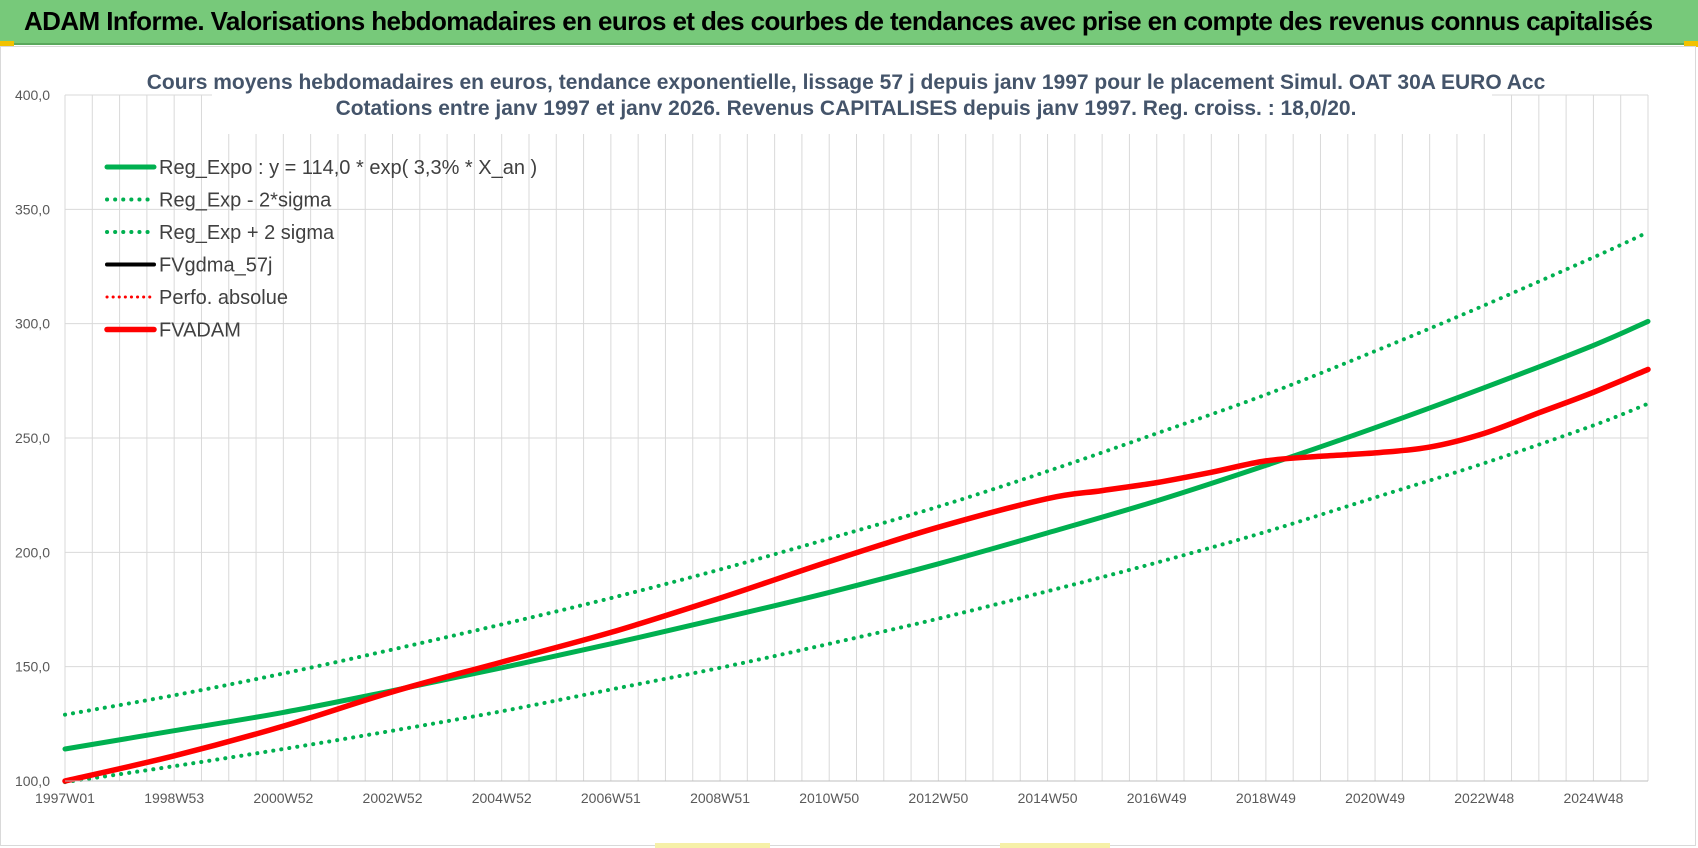  I want to click on x-tick-label: 2018W49, so click(1266, 798).